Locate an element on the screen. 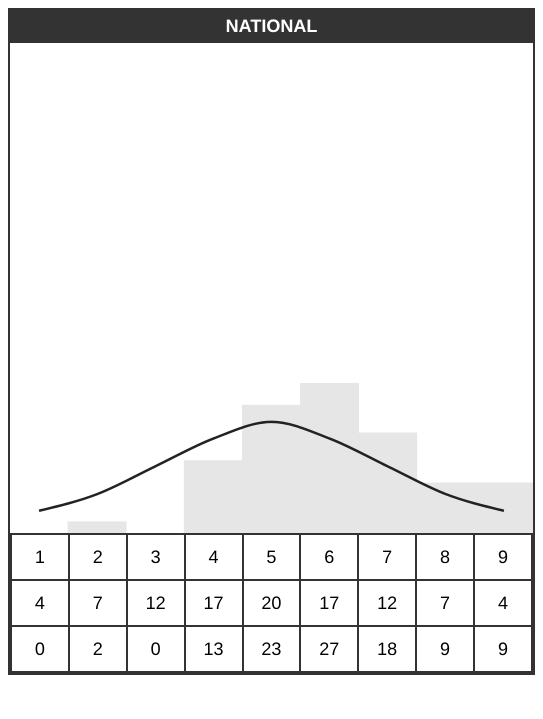 This screenshot has height=719, width=543. x-tick-label: 6 is located at coordinates (329, 557).